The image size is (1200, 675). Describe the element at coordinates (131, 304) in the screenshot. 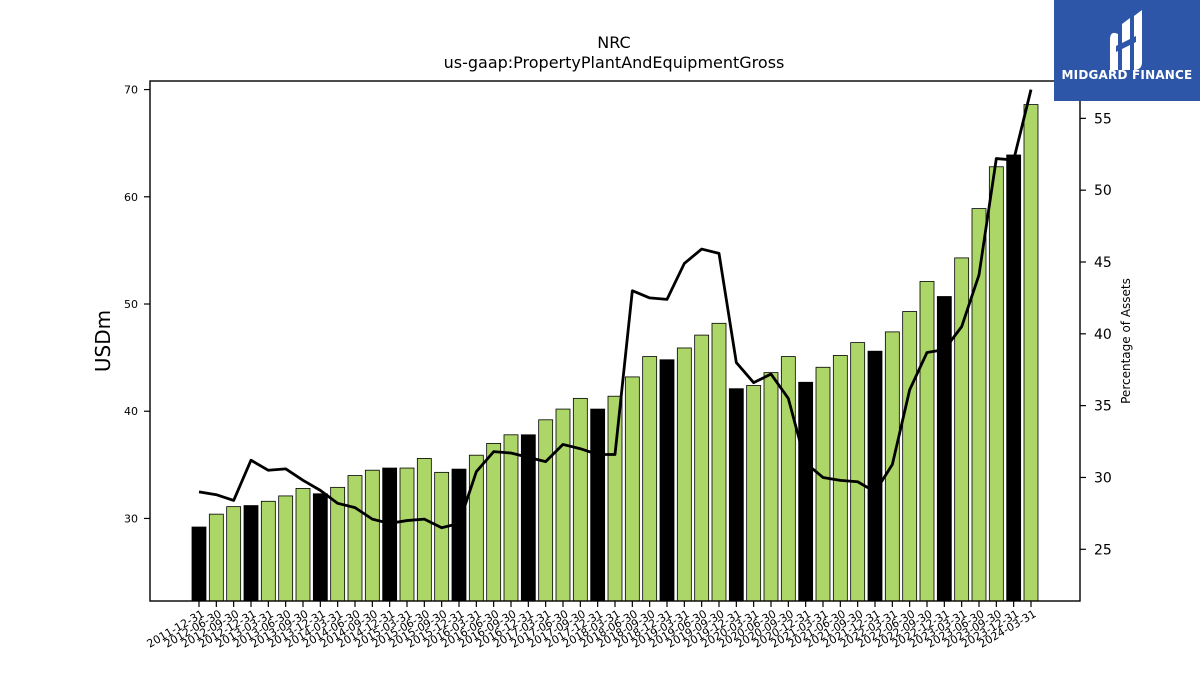

I see `y-tick-label: 50` at that location.